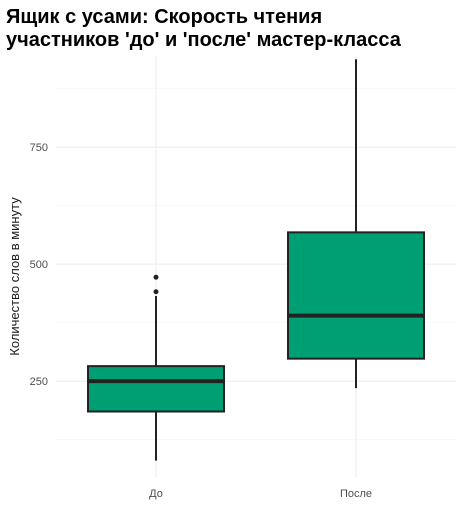 This screenshot has width=460, height=522. Describe the element at coordinates (39, 148) in the screenshot. I see `y-tick-label: 750` at that location.